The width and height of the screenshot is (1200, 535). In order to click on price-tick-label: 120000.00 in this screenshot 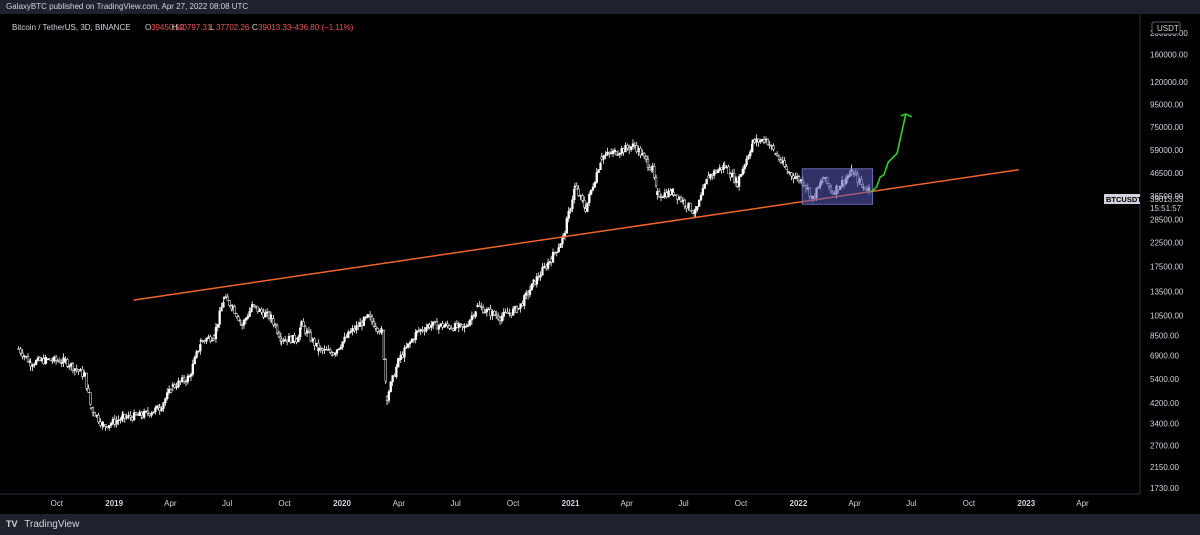, I will do `click(1169, 82)`.